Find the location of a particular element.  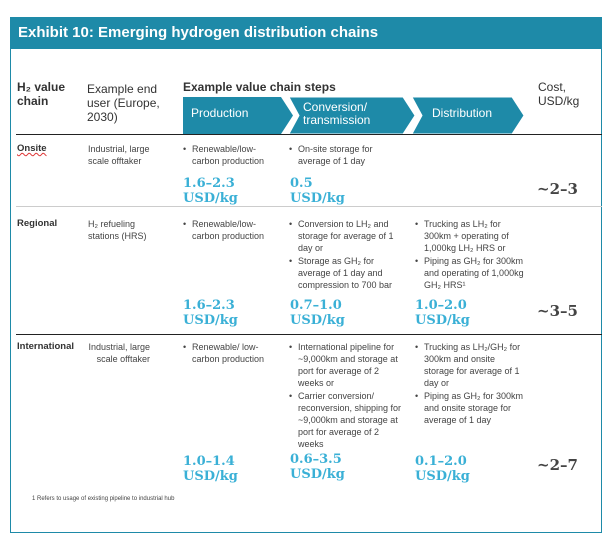

conversion-cost: 0.5 USD/kg is located at coordinates (317, 191).